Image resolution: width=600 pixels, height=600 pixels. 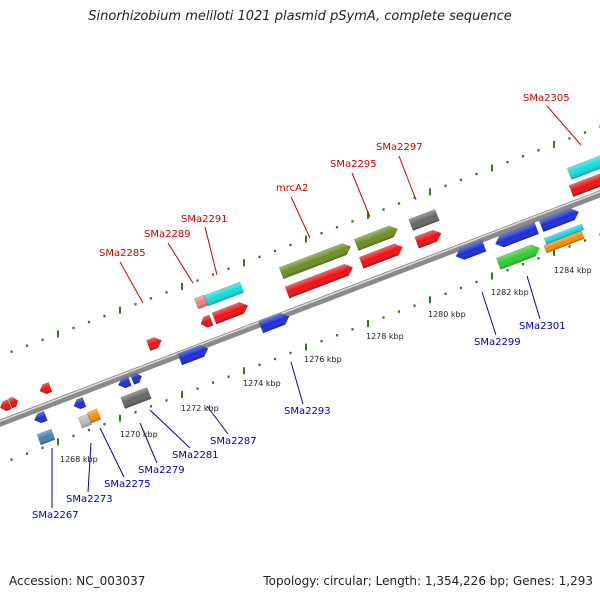 I want to click on gene-label-SMa2299: SMa2299, so click(x=497, y=342).